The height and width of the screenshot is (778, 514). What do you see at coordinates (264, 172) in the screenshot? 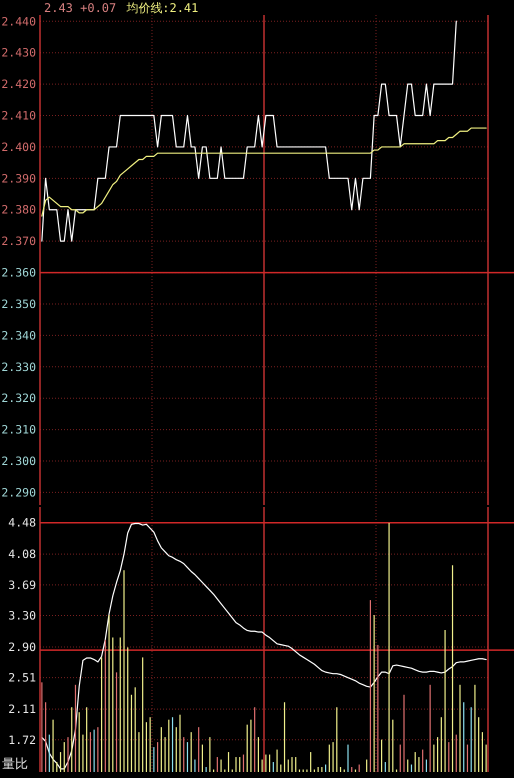
I see `line-series` at bounding box center [264, 172].